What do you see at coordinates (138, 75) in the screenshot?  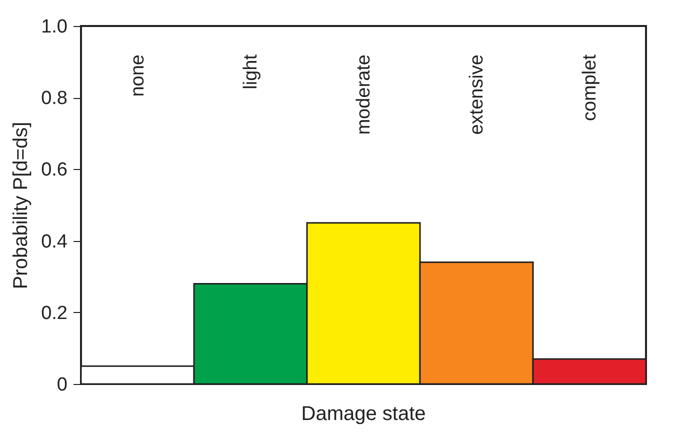 I see `x-tick-label: none` at bounding box center [138, 75].